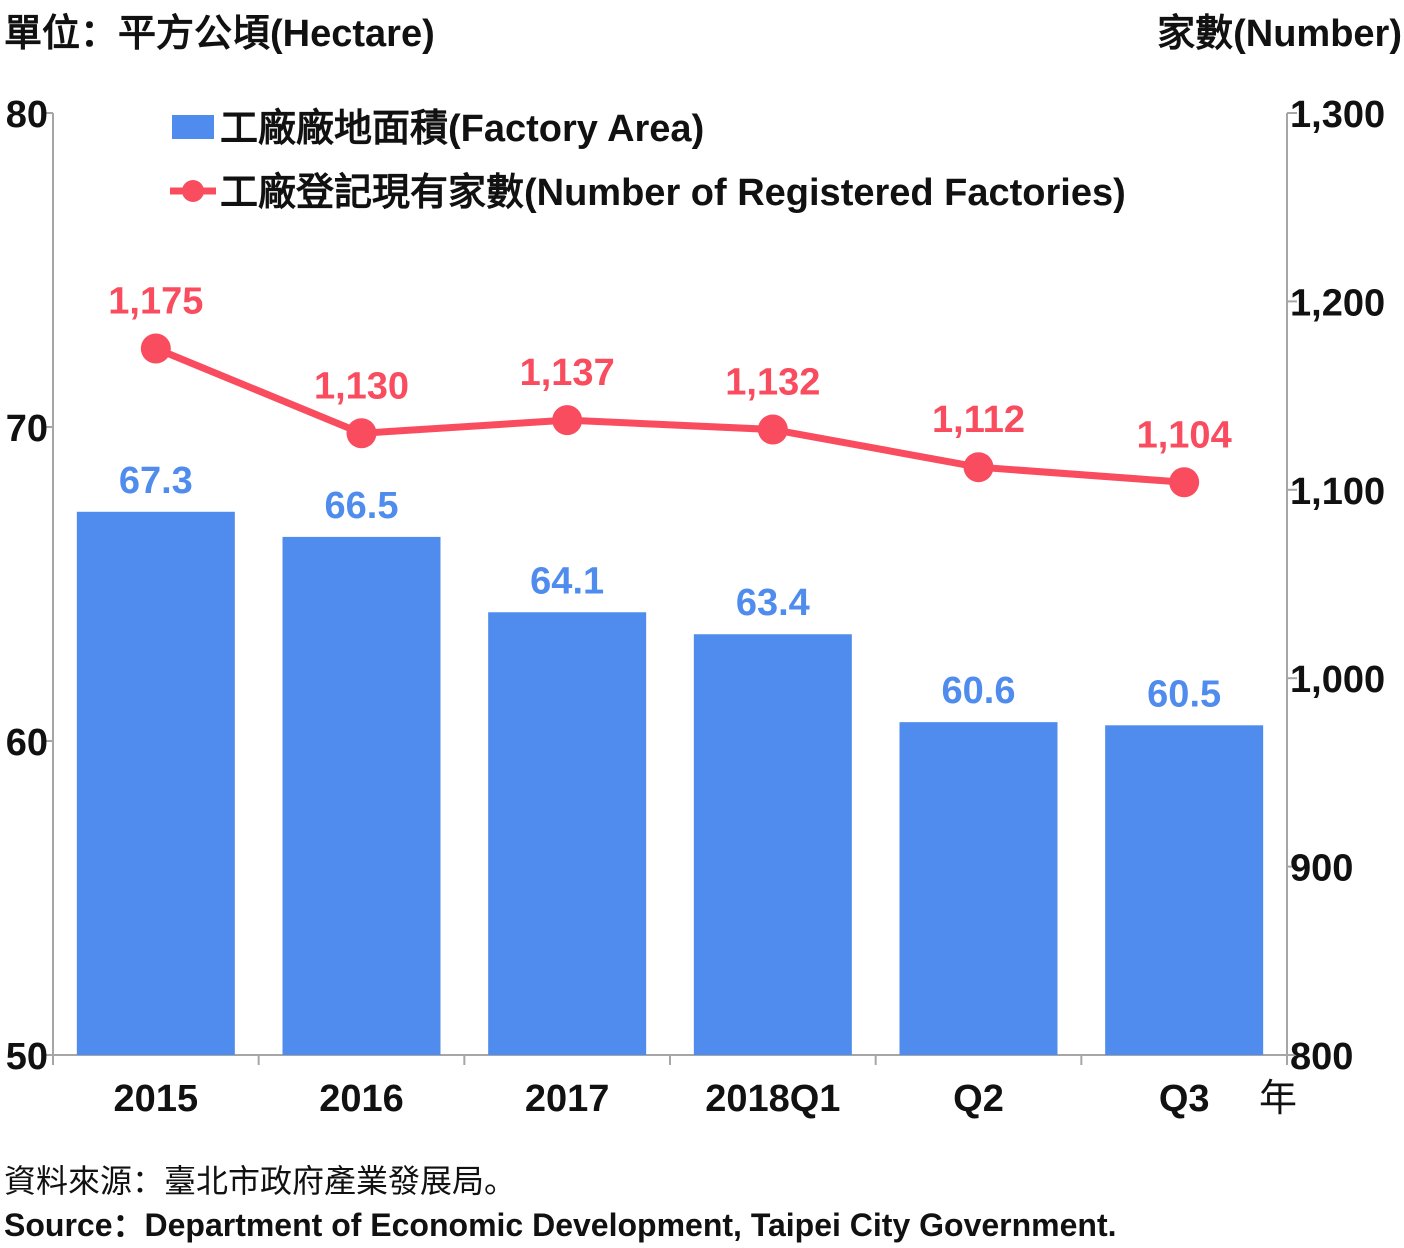 The image size is (1404, 1248). What do you see at coordinates (361, 1099) in the screenshot?
I see `x-tick-label: 2016` at bounding box center [361, 1099].